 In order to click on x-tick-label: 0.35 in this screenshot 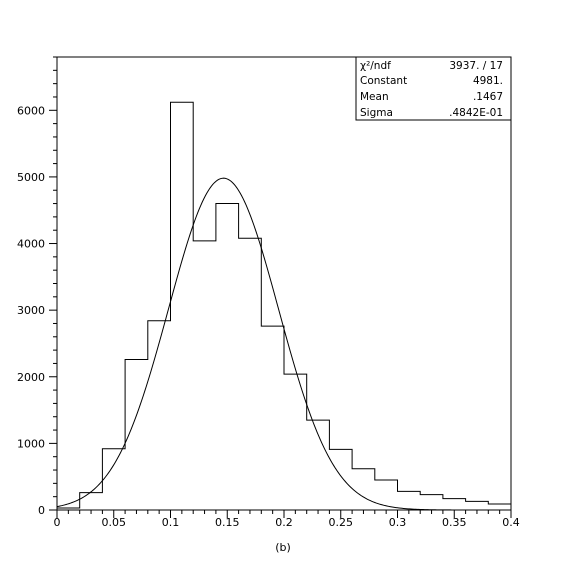, I will do `click(454, 522)`.